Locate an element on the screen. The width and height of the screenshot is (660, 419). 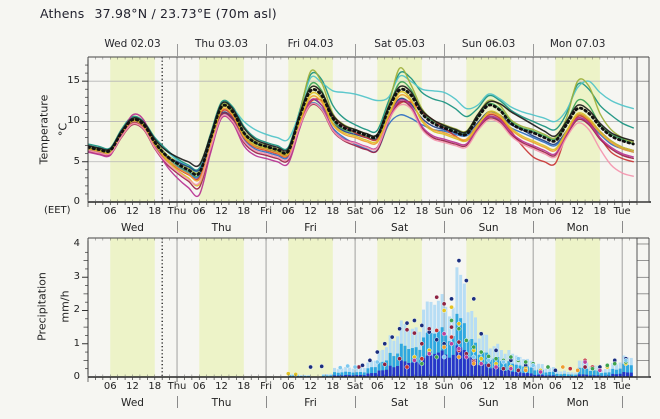
day-header-label: Sun 06.03 is located at coordinates (488, 44).